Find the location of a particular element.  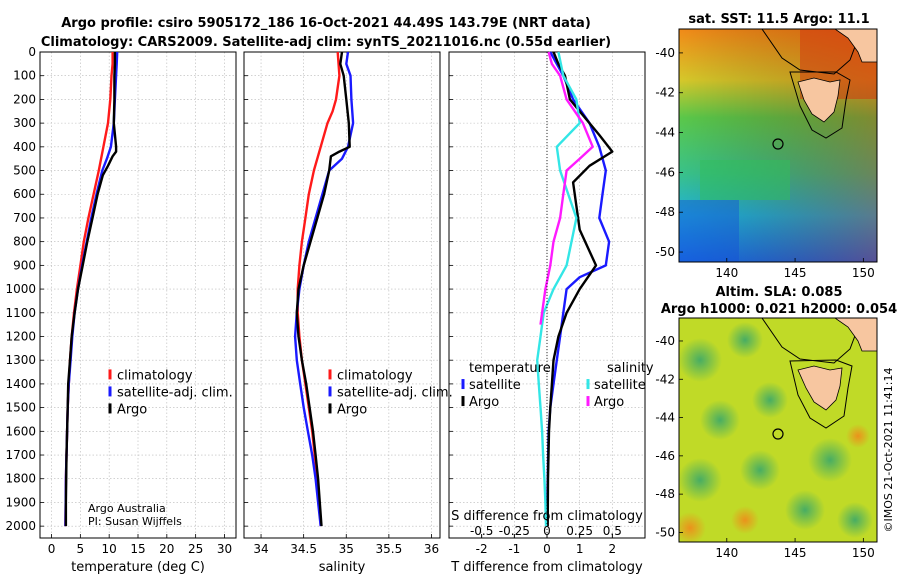

secondary-x-tick-label: -0.5 is located at coordinates (481, 531).